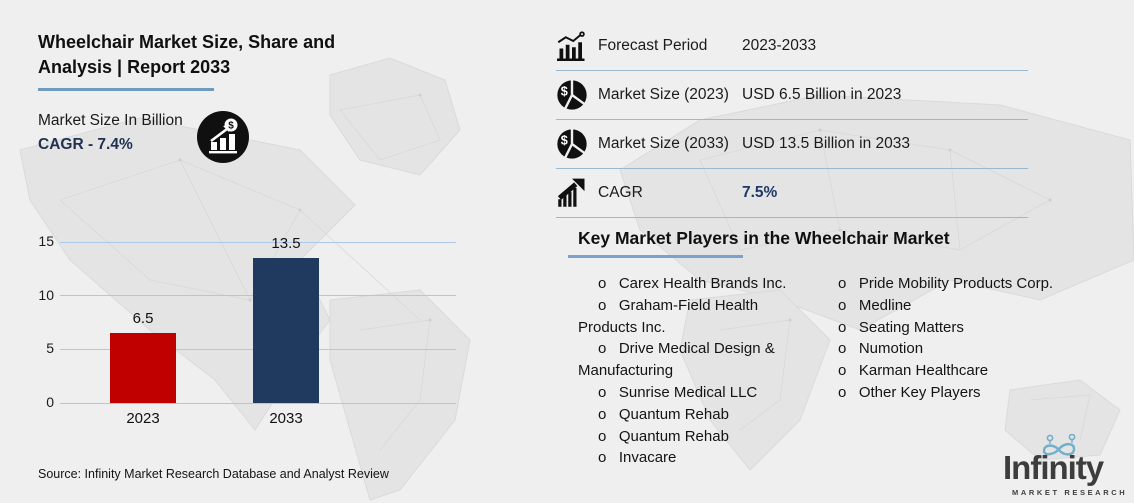  What do you see at coordinates (286, 244) in the screenshot?
I see `bar-value-label: 13.5` at bounding box center [286, 244].